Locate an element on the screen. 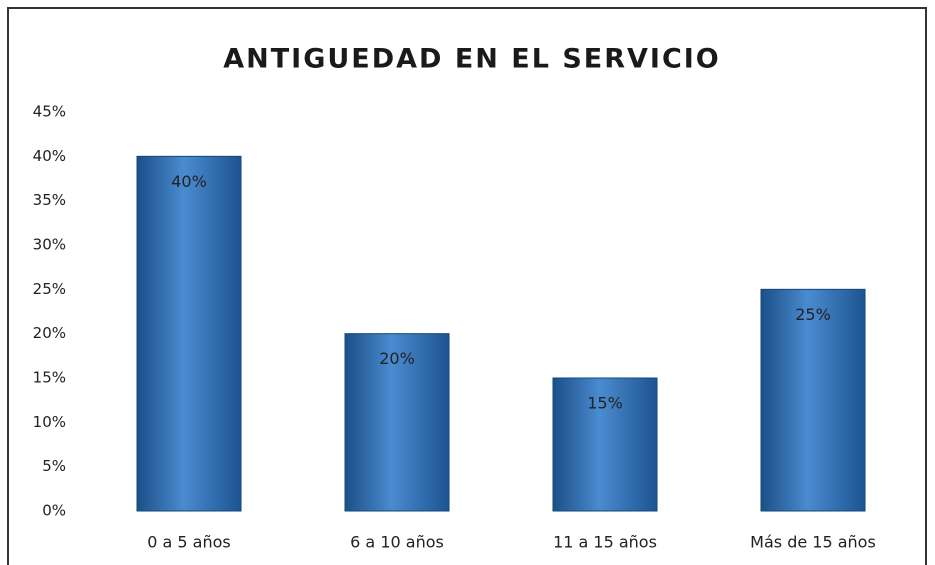 The height and width of the screenshot is (565, 935). x-tick-label: 0 a 5 años is located at coordinates (189, 542).